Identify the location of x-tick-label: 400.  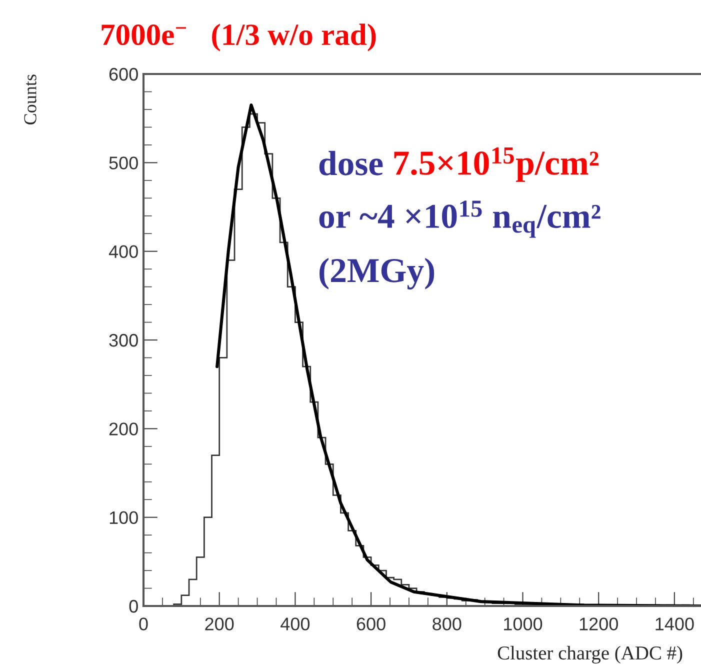
(295, 624).